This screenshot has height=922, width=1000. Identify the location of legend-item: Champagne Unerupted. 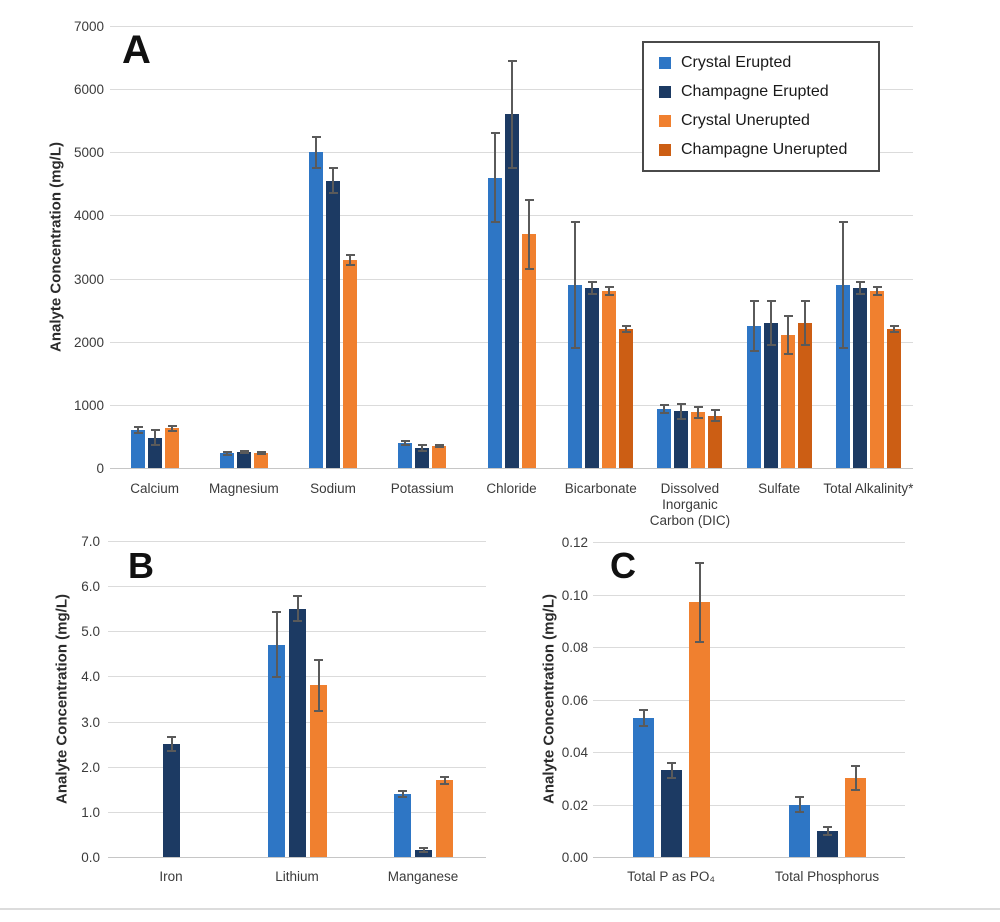
(768, 150).